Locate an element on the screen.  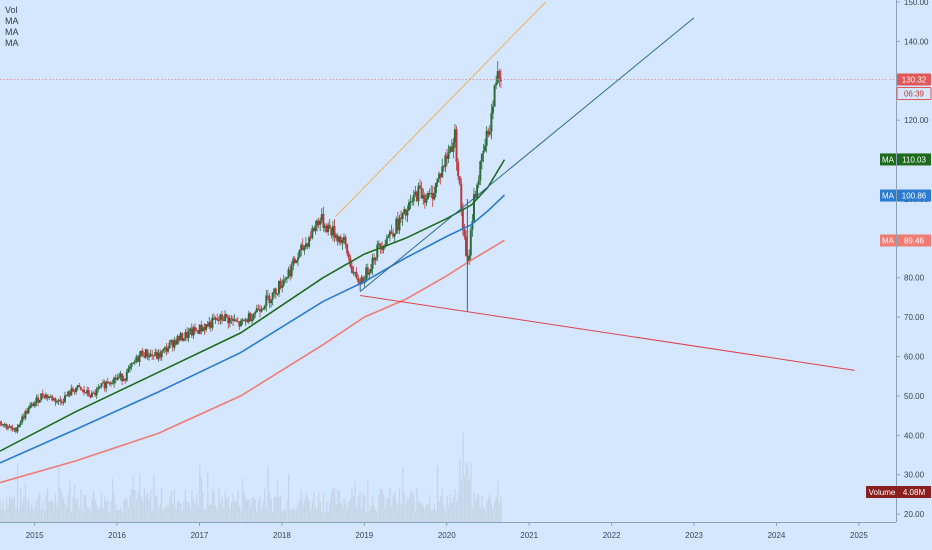
svg-text: Volume is located at coordinates (882, 492).